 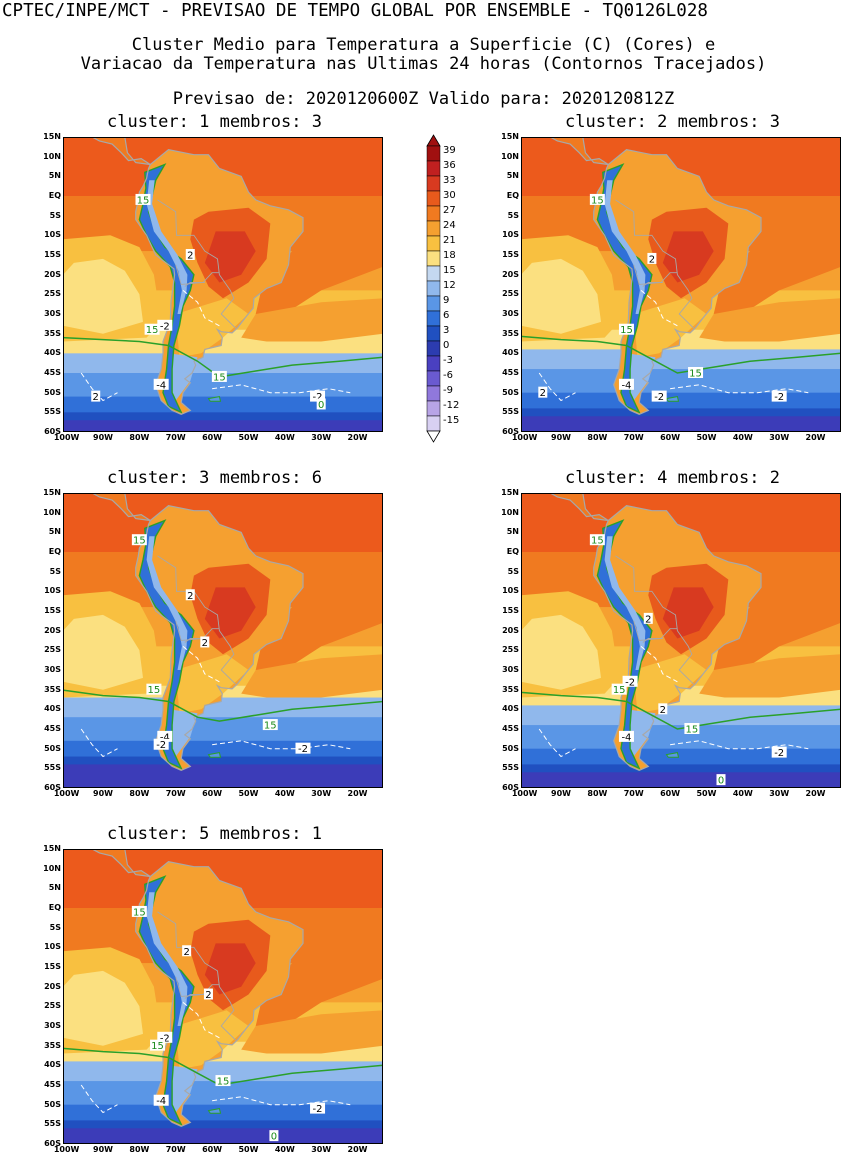 What do you see at coordinates (446, 315) in the screenshot?
I see `colorbar-label: 6` at bounding box center [446, 315].